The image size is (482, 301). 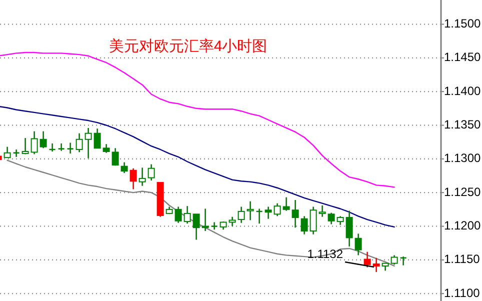 I want to click on y-tick-label: 1.1450, so click(x=463, y=57).